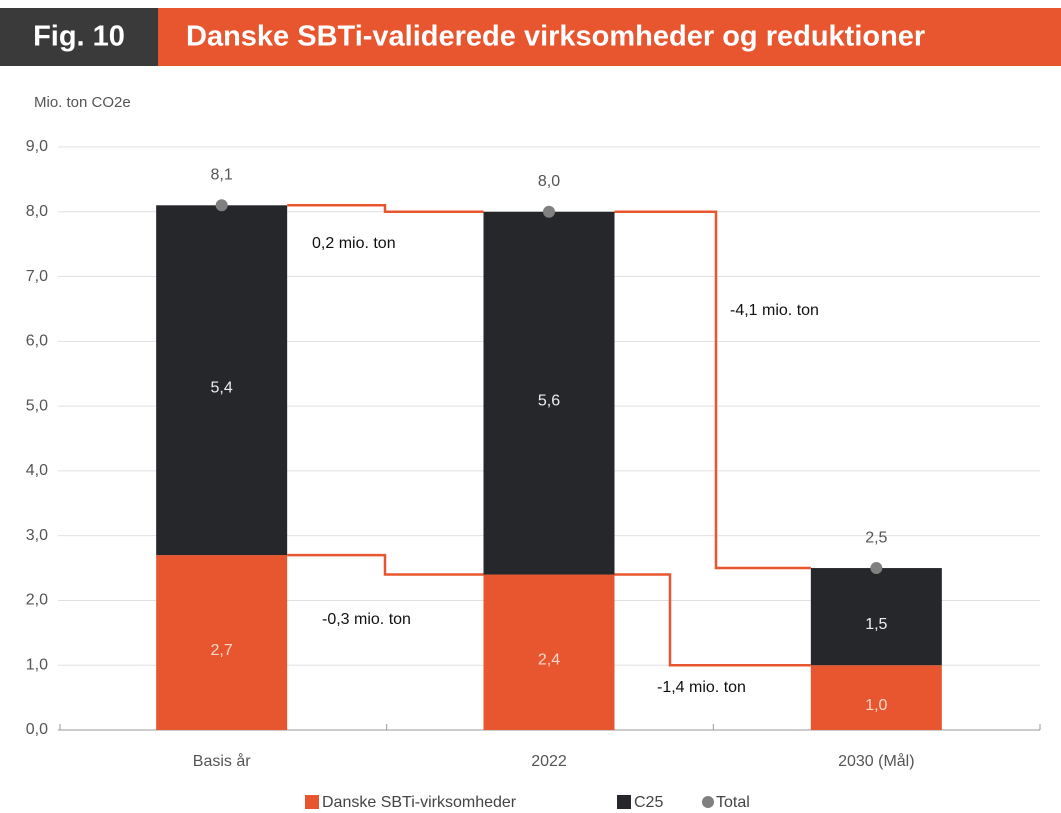  What do you see at coordinates (549, 400) in the screenshot?
I see `segment-label: 5,6` at bounding box center [549, 400].